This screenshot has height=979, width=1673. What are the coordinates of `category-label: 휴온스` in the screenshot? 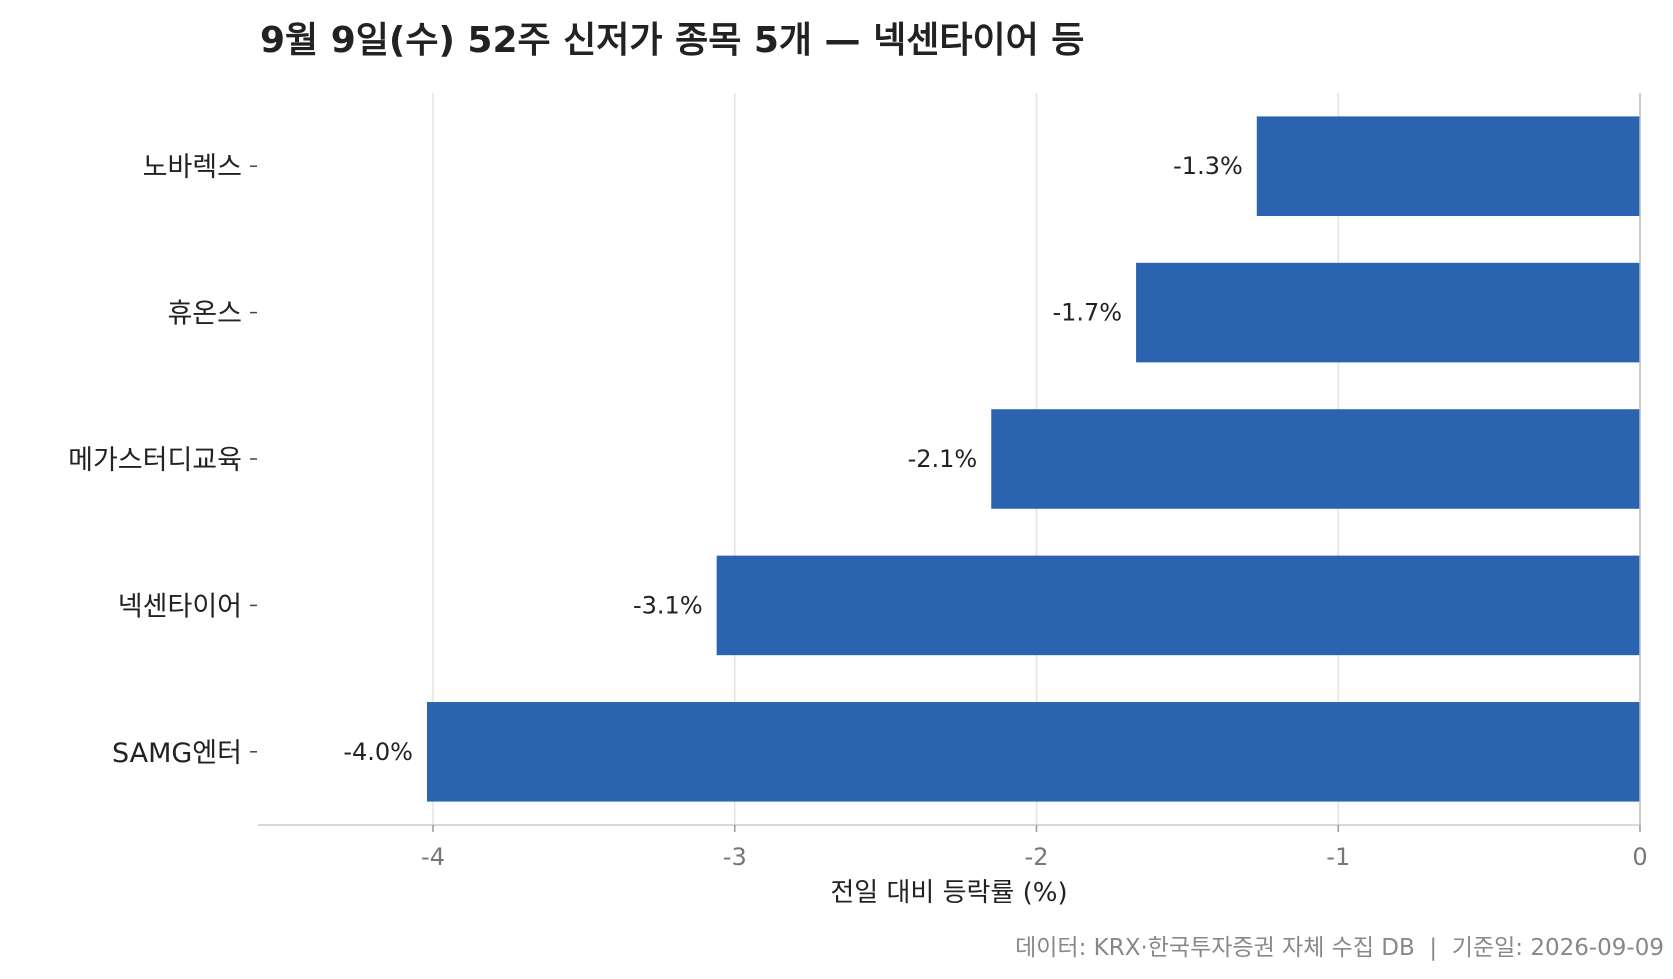 It's located at (204, 314).